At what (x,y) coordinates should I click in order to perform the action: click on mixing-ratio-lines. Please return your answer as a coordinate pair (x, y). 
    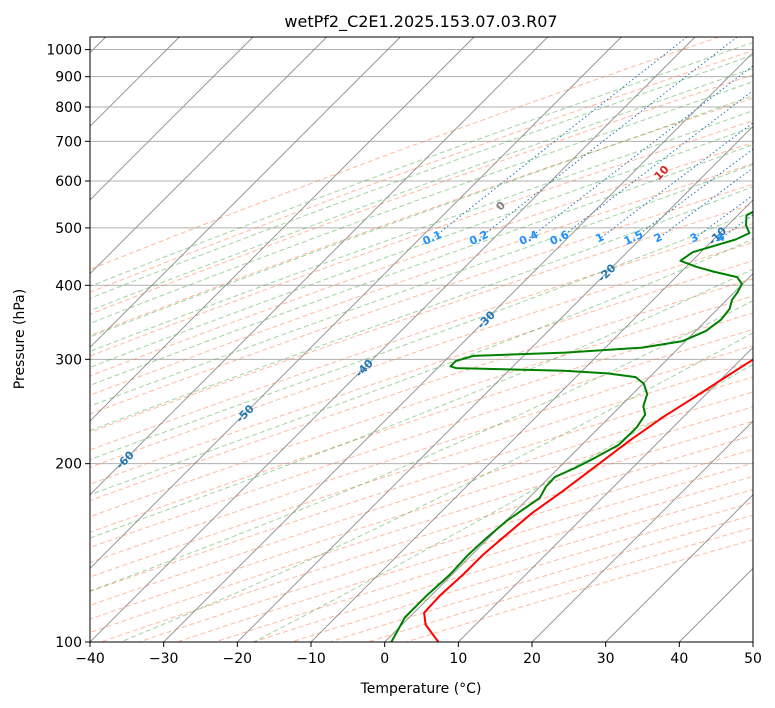
    Looking at the image, I should click on (592, 138).